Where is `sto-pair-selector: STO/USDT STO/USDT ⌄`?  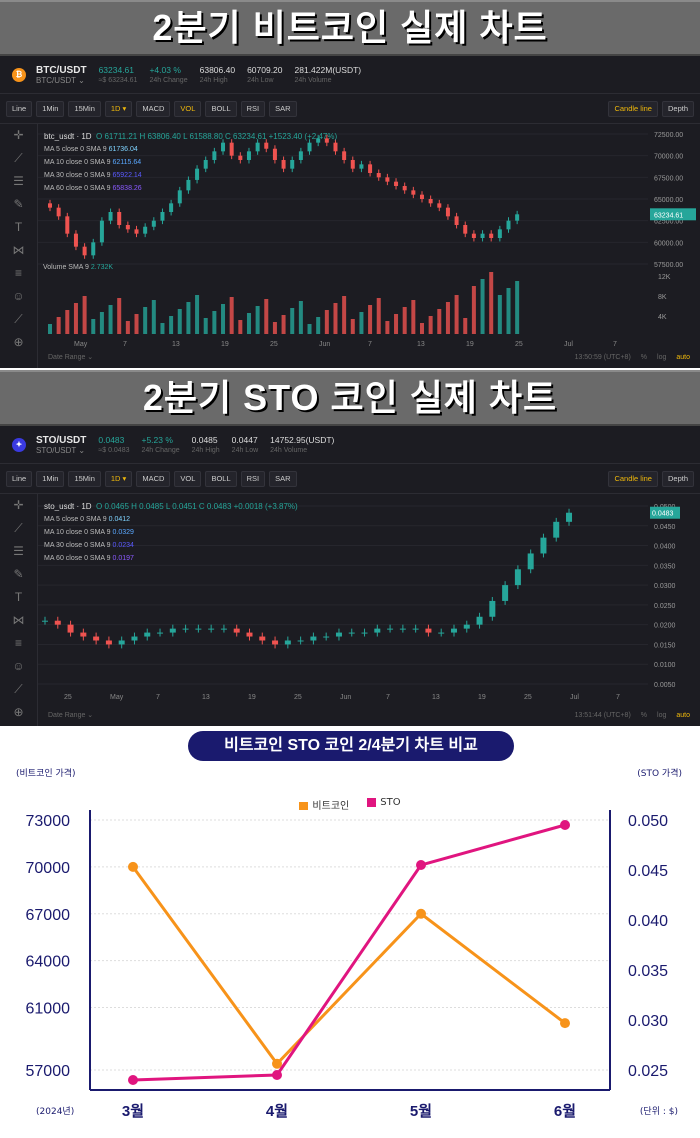 sto-pair-selector: STO/USDT STO/USDT ⌄ is located at coordinates (61, 445).